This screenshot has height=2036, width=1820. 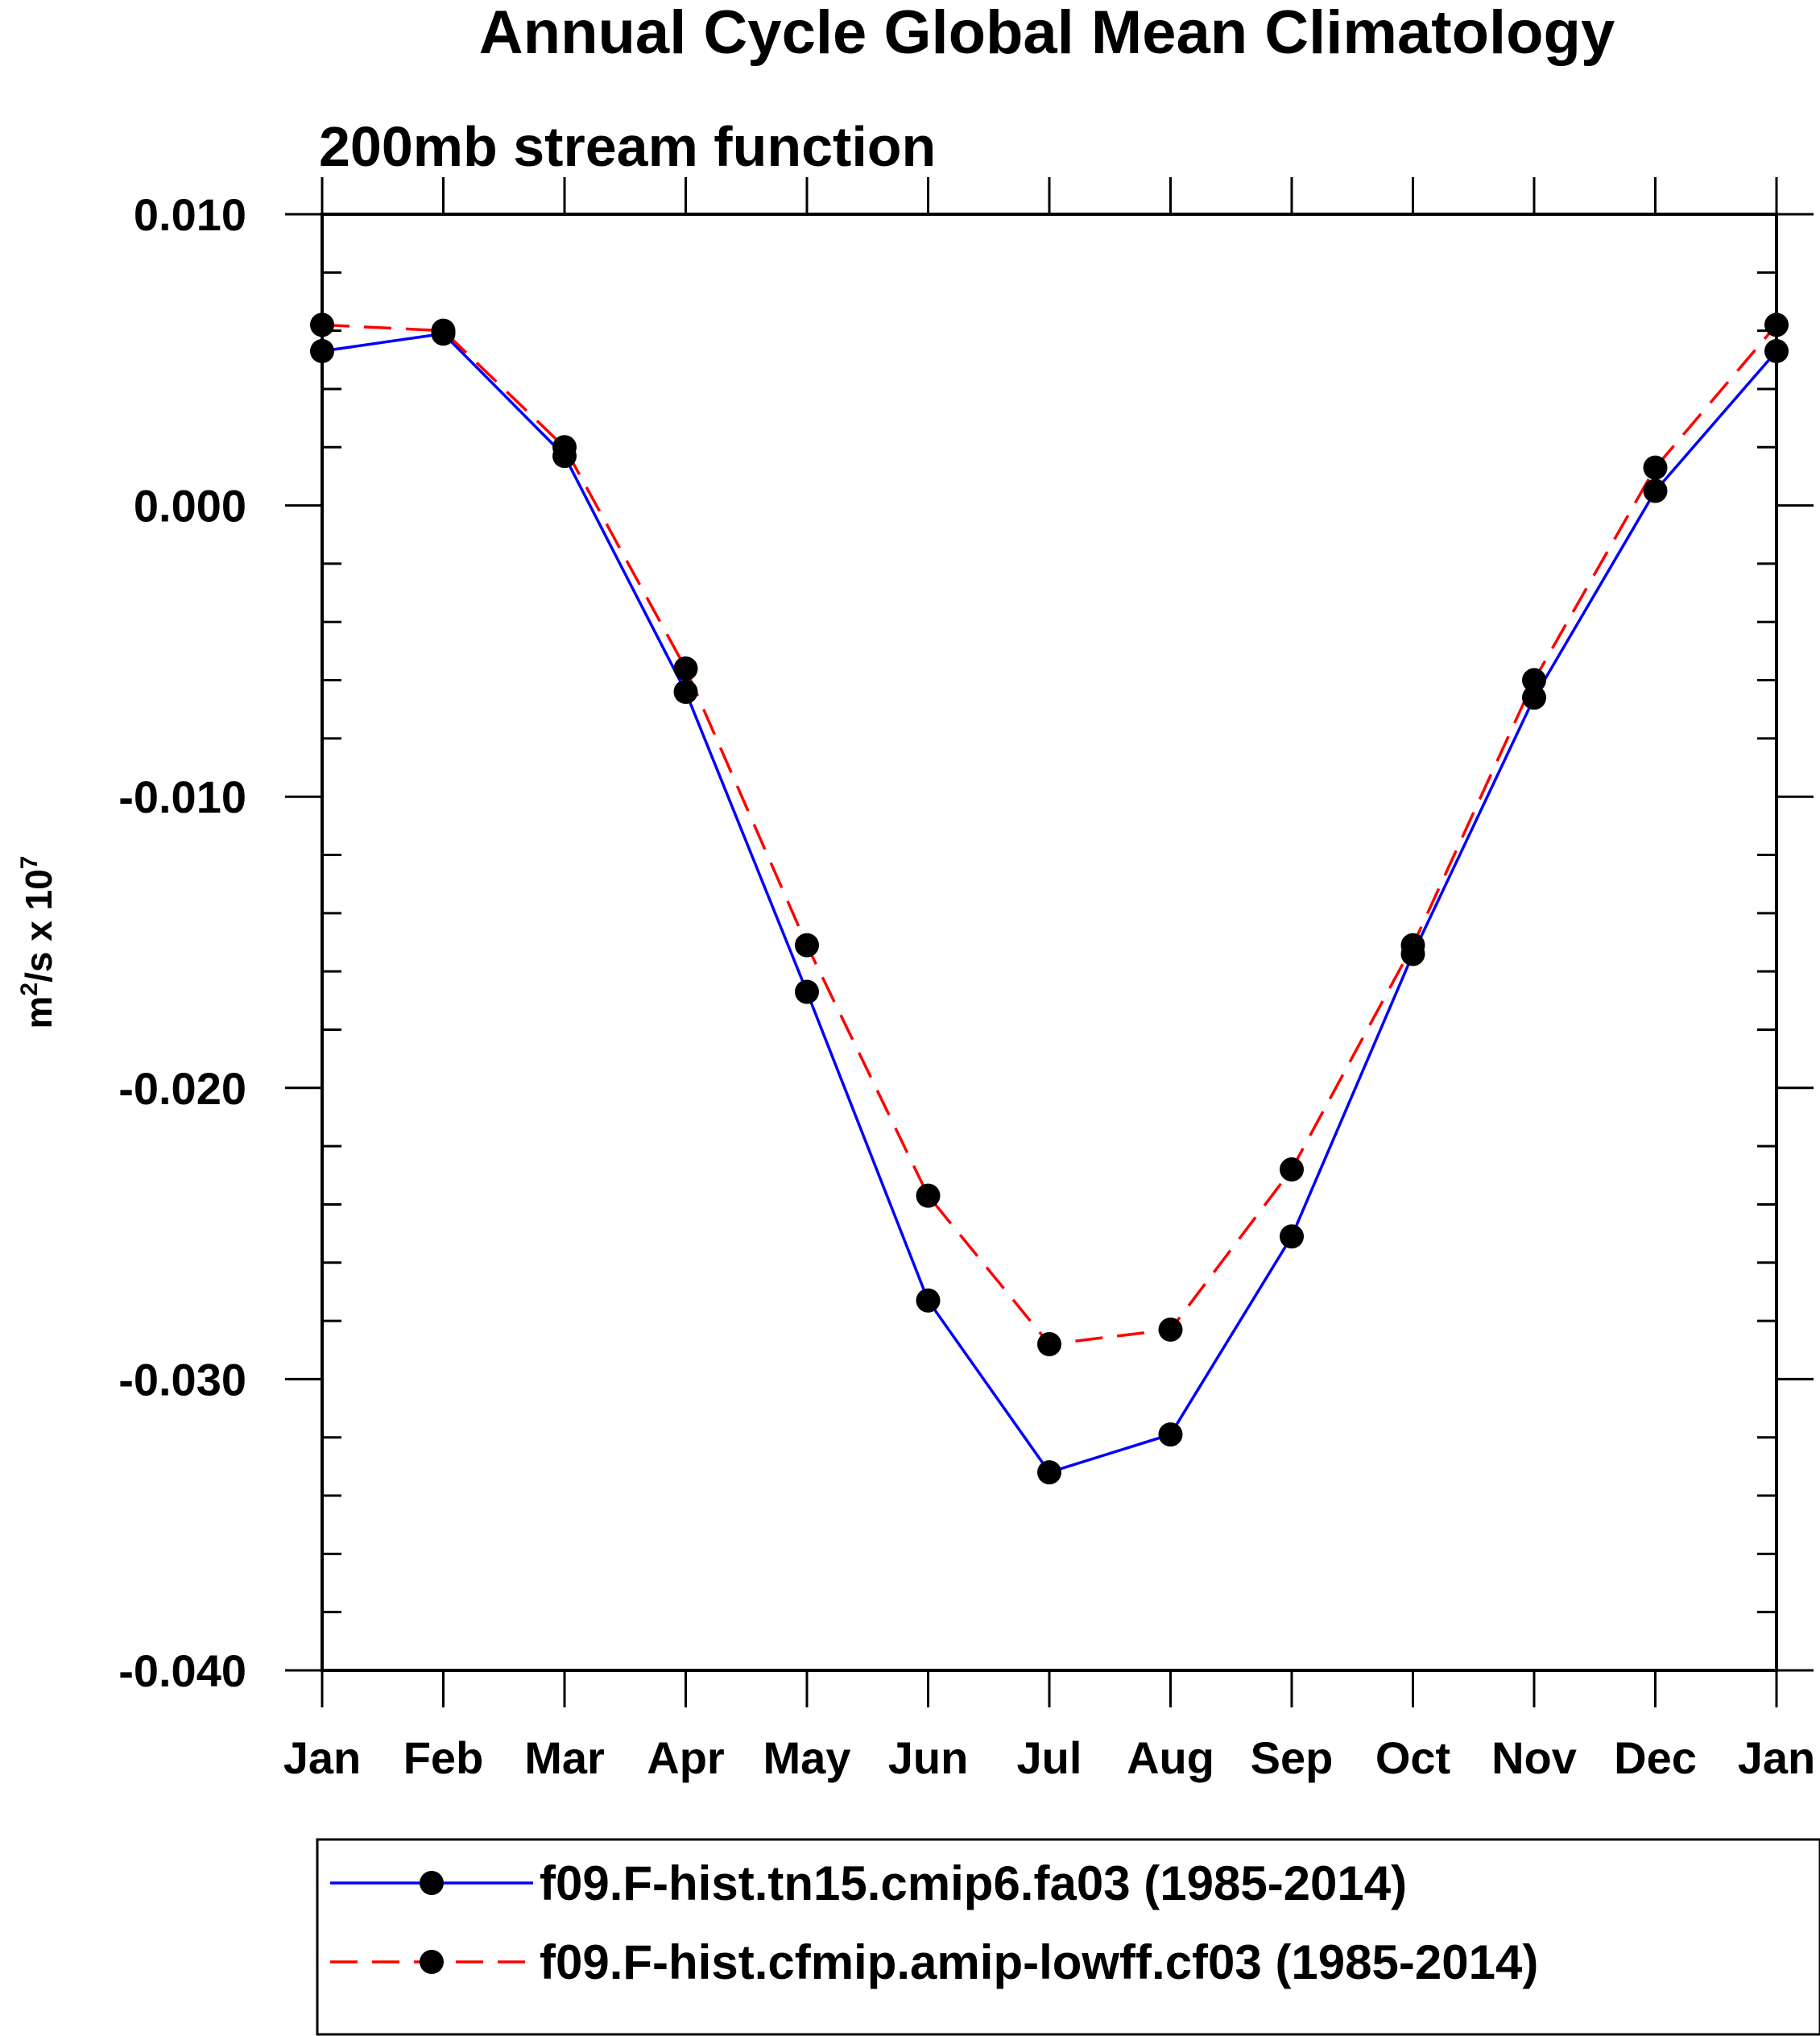 I want to click on x-tick-label: Feb, so click(x=443, y=1757).